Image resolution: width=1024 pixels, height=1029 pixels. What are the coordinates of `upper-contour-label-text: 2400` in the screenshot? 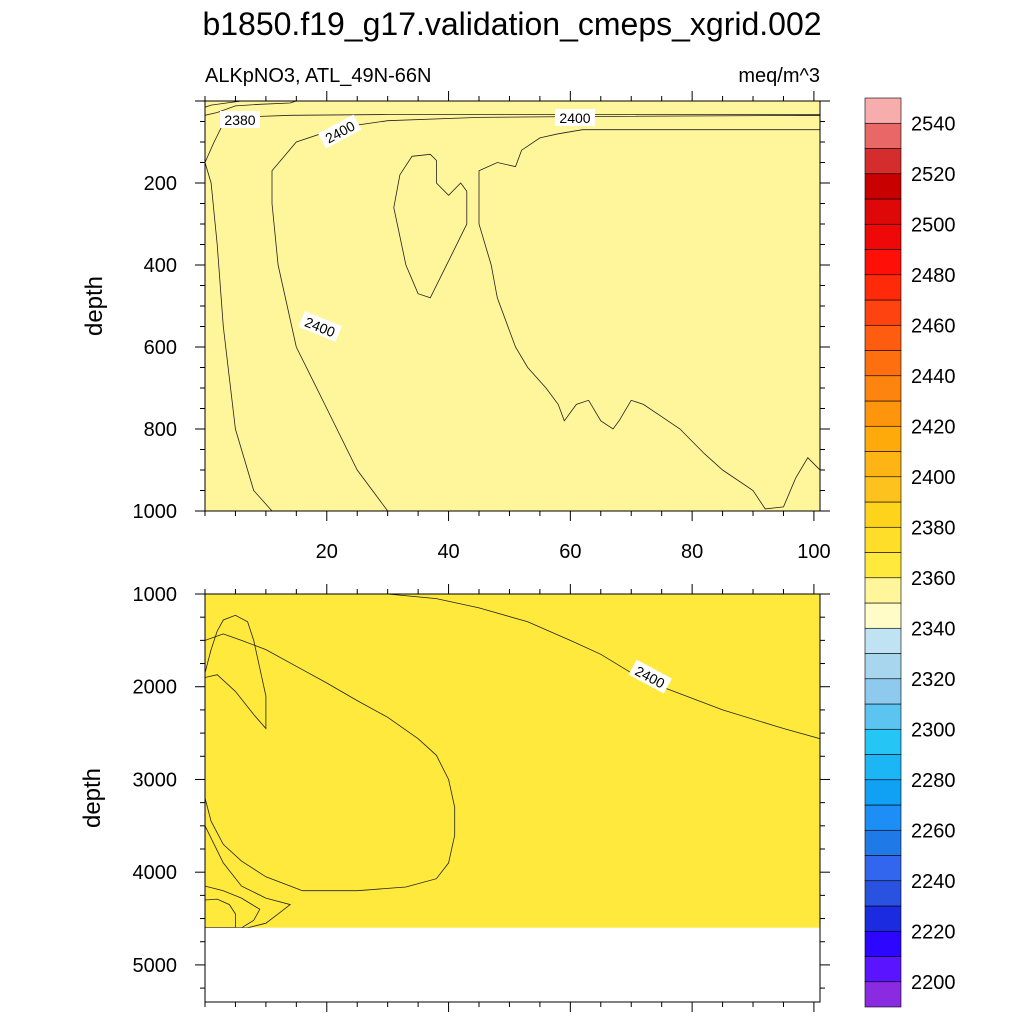 It's located at (574, 118).